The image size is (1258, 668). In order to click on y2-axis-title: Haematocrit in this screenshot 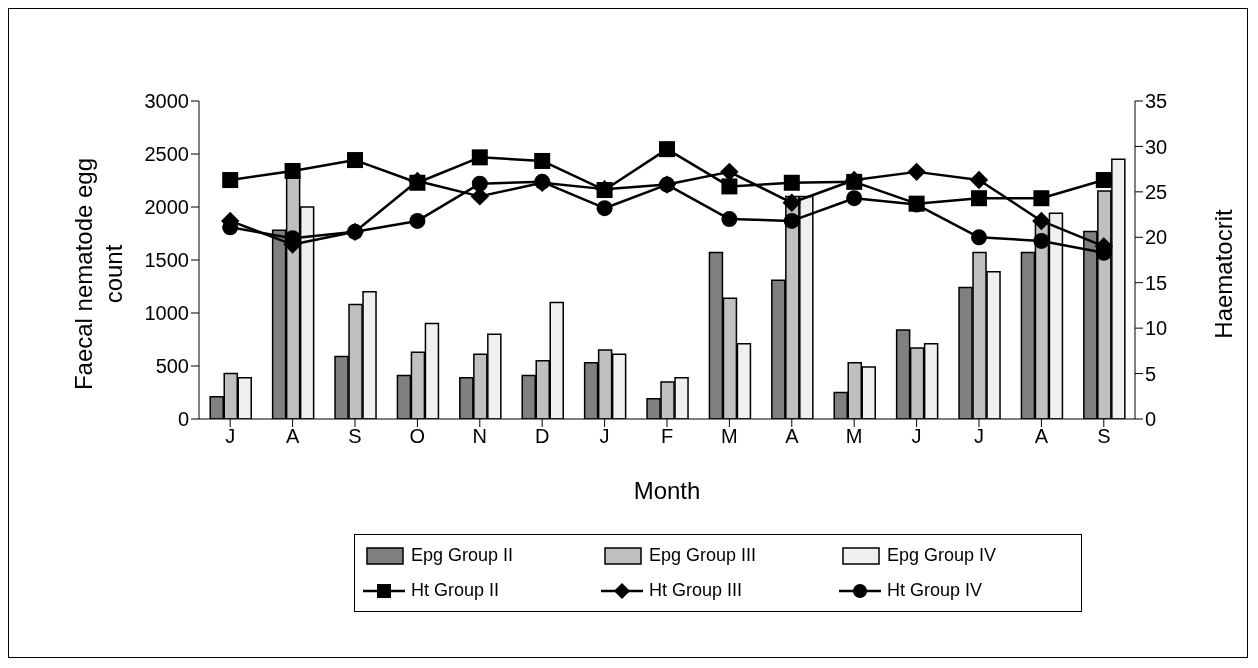, I will do `click(1223, 274)`.